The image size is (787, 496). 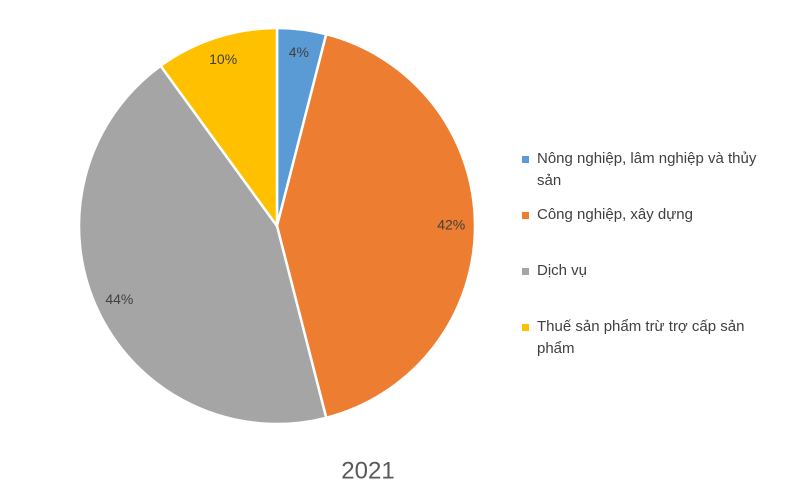 I want to click on legend-item: Thuế sản phẩm trừ trợ cấp sản phẩm, so click(x=647, y=344).